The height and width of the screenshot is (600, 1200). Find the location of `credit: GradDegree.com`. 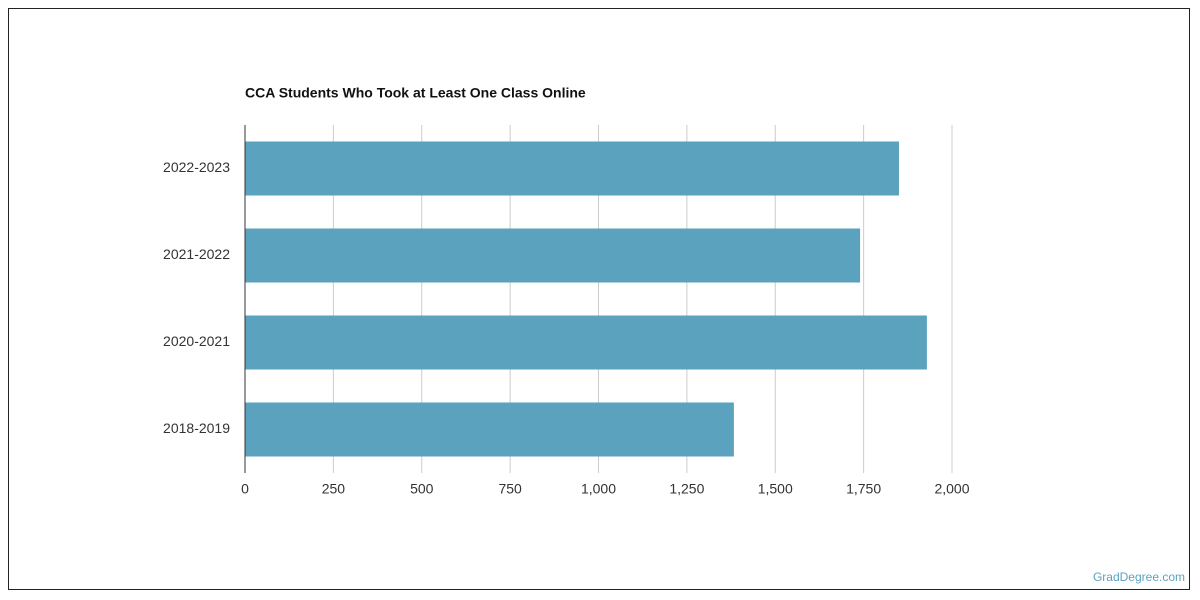

credit: GradDegree.com is located at coordinates (1139, 577).